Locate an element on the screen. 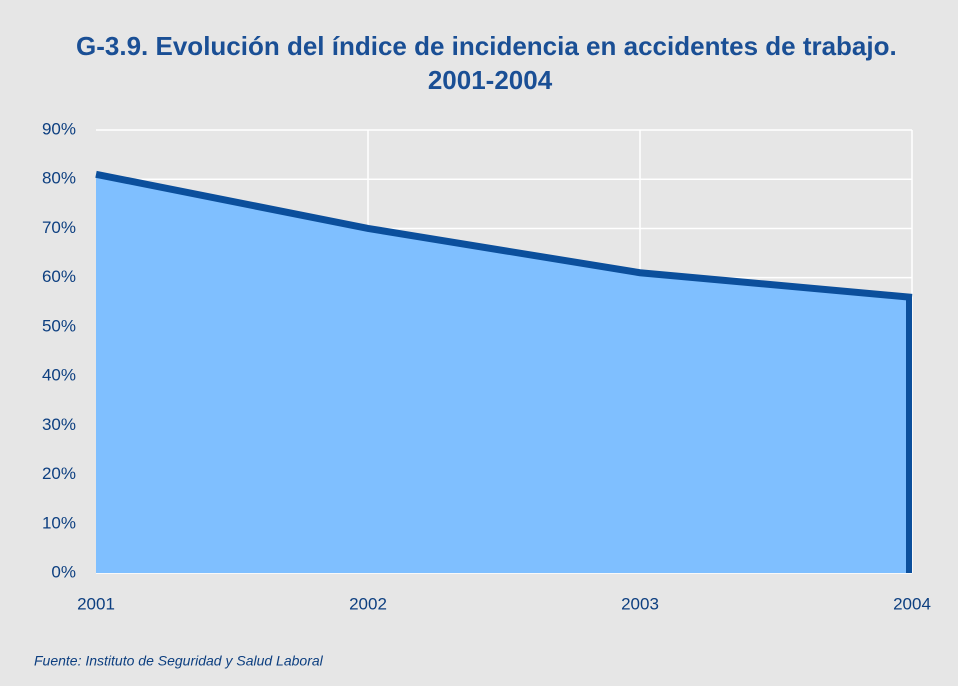  y-tick-label: 90% is located at coordinates (59, 128).